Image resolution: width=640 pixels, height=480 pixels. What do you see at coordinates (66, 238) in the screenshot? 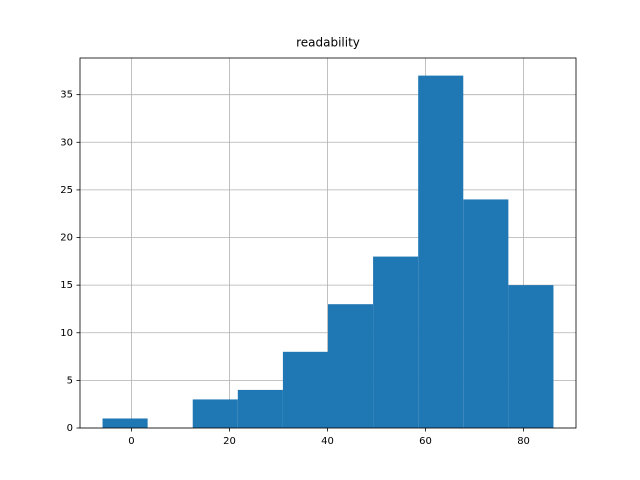
I see `y-tick-label: 20` at bounding box center [66, 238].